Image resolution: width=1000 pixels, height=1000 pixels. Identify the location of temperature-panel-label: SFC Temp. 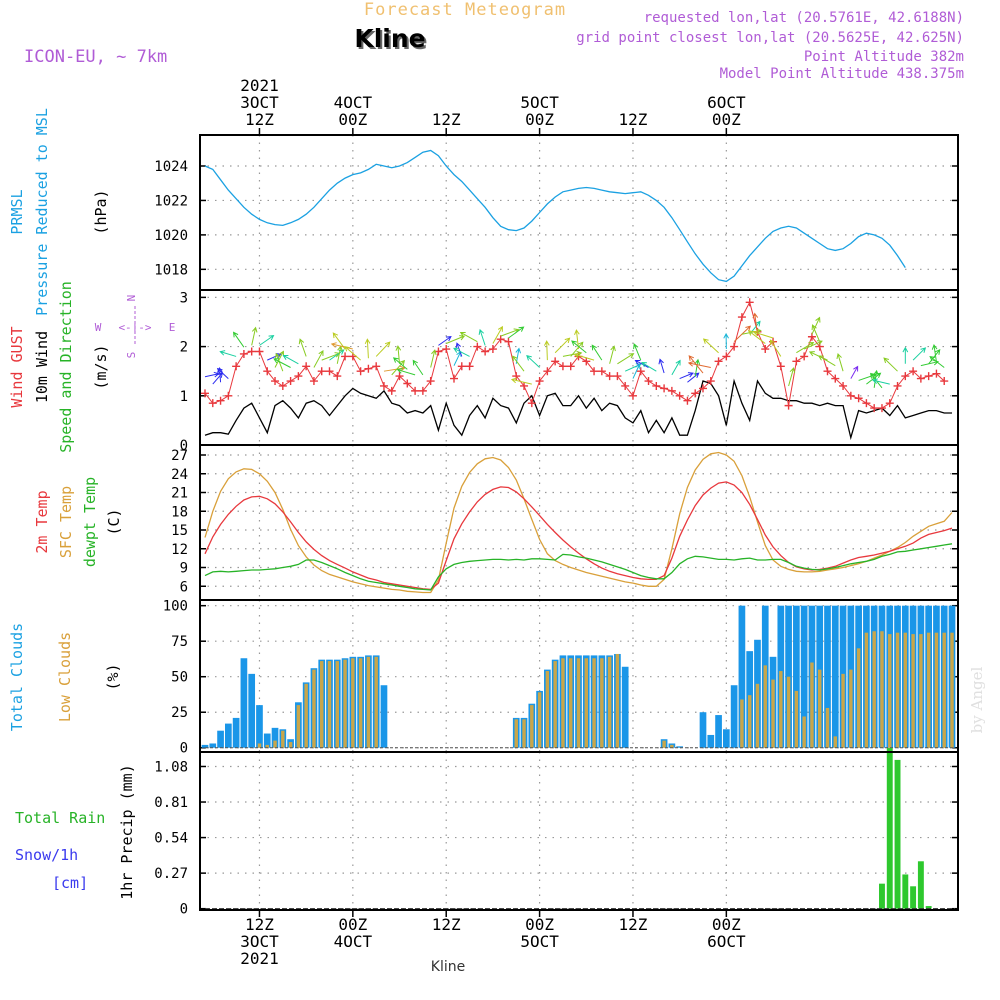
(66, 522).